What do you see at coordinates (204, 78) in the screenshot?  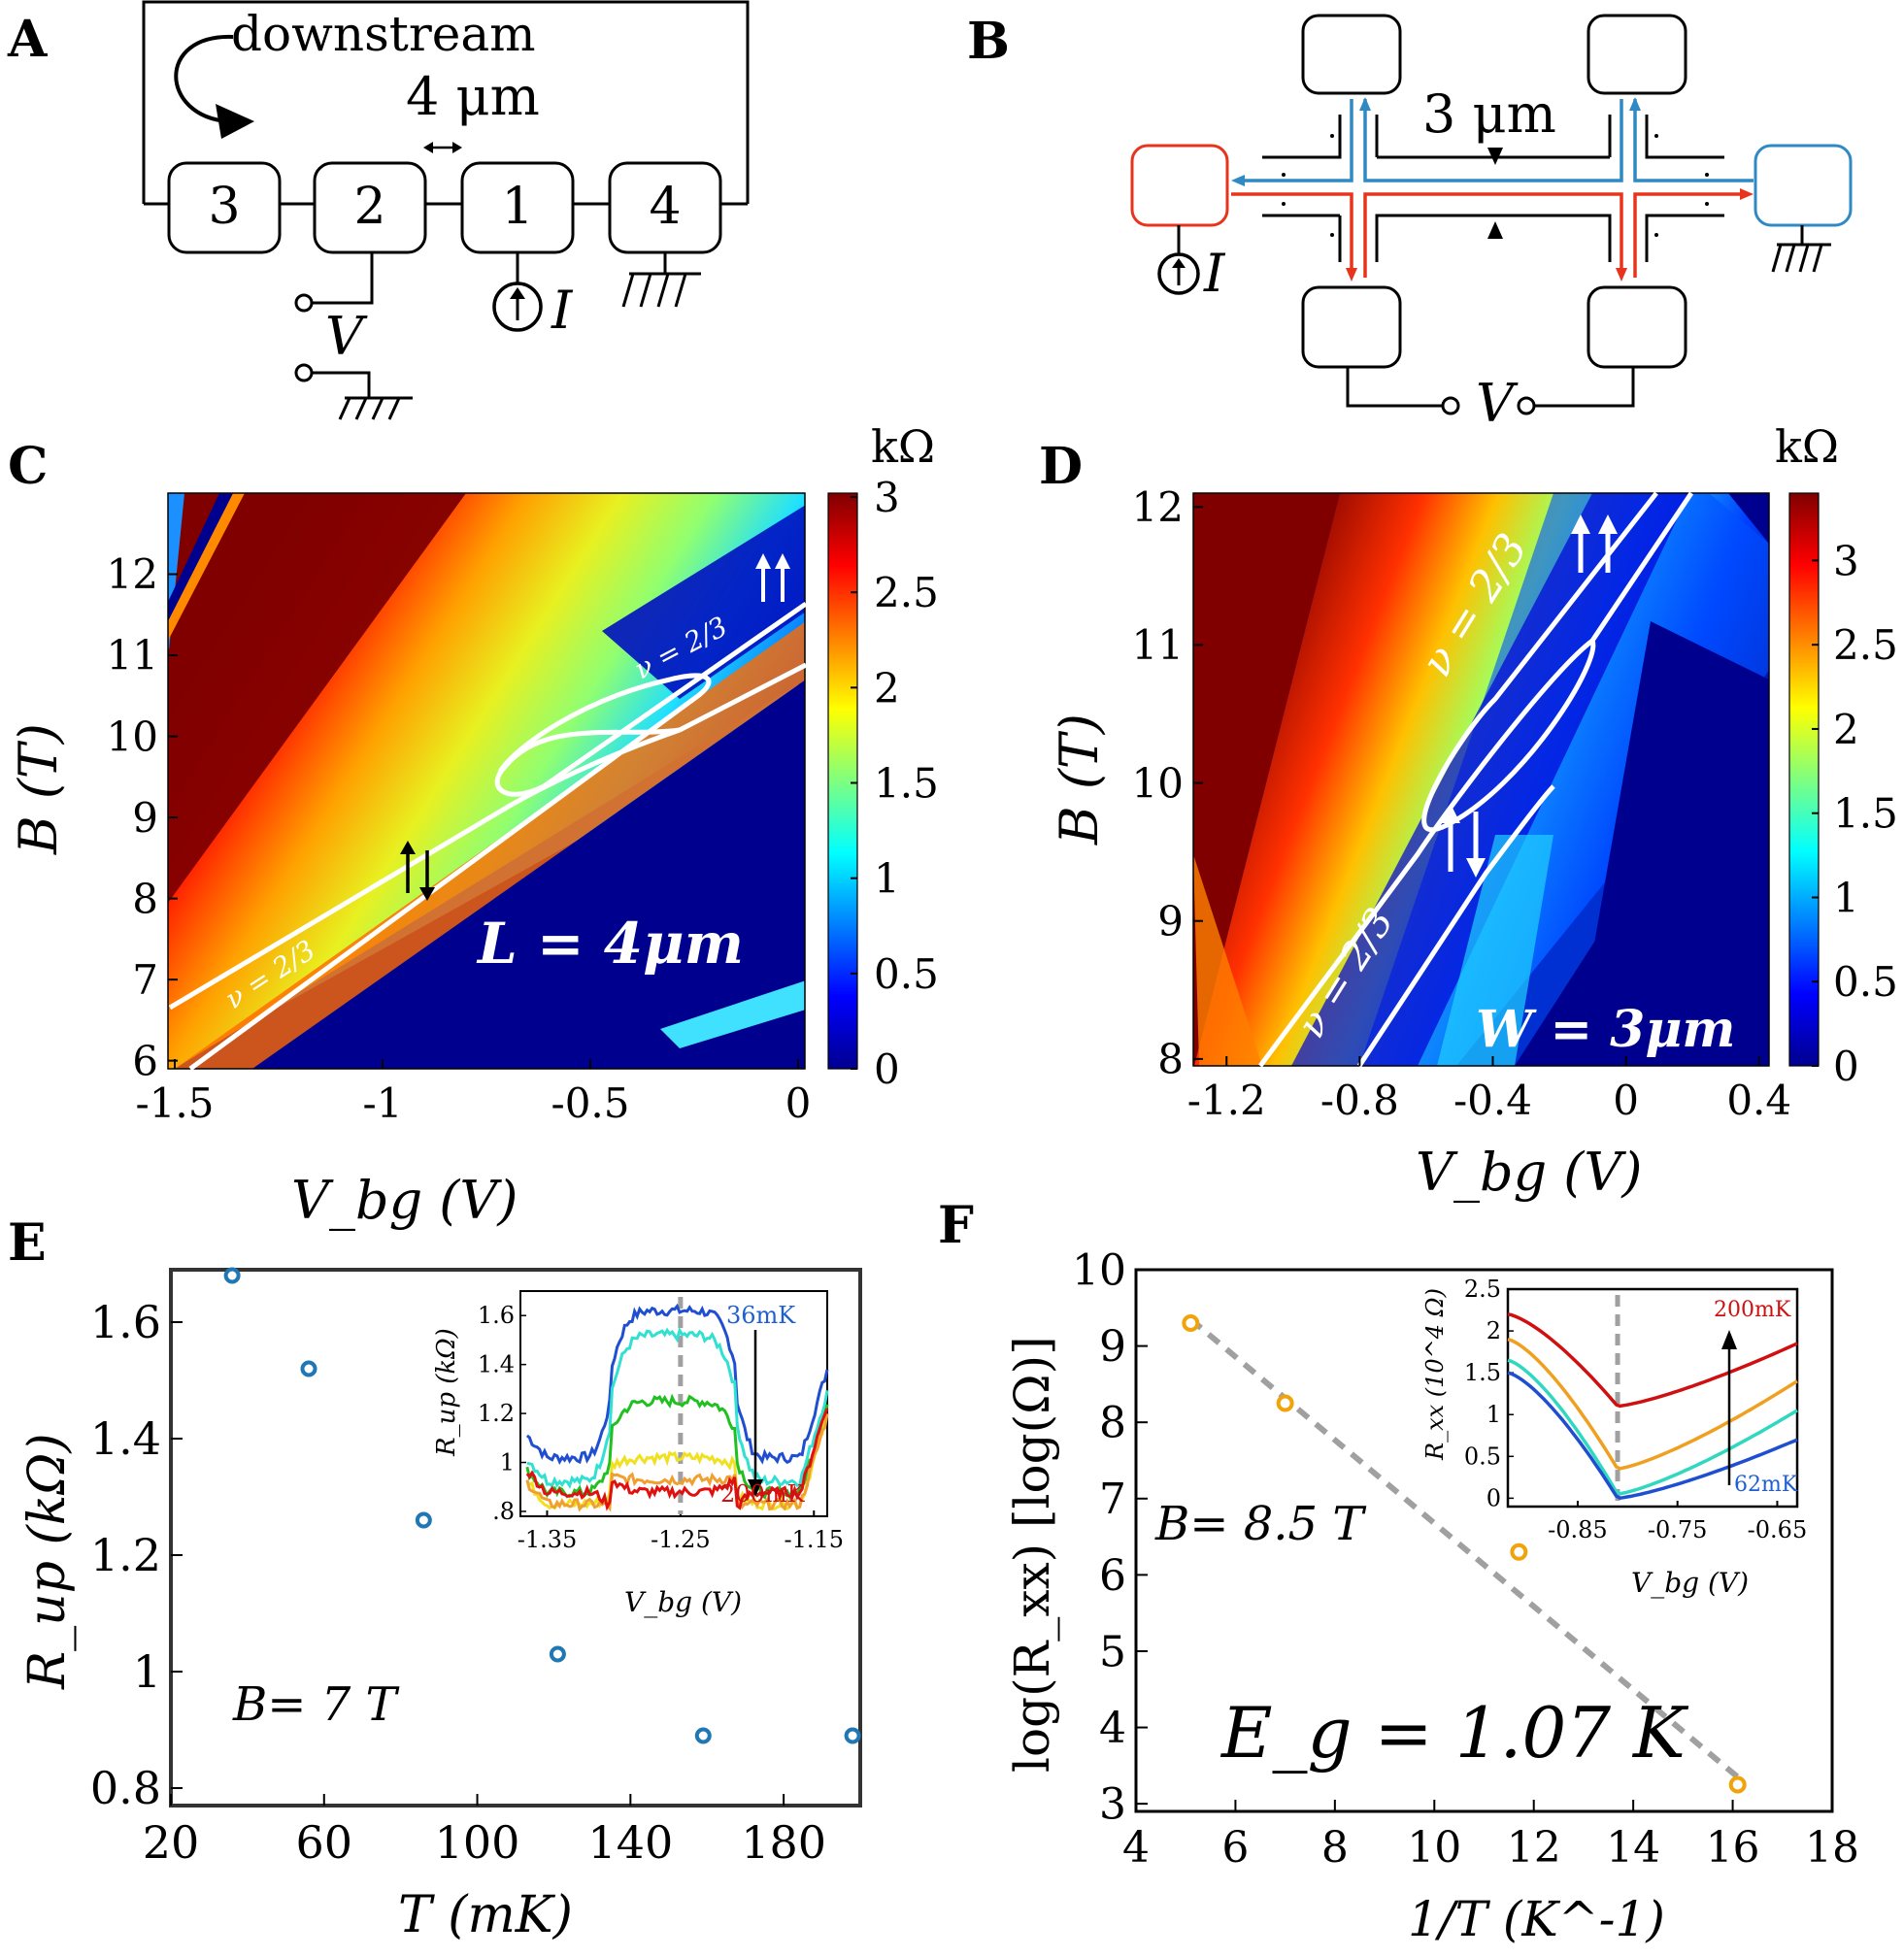 I see `downstream-arrow-icon` at bounding box center [204, 78].